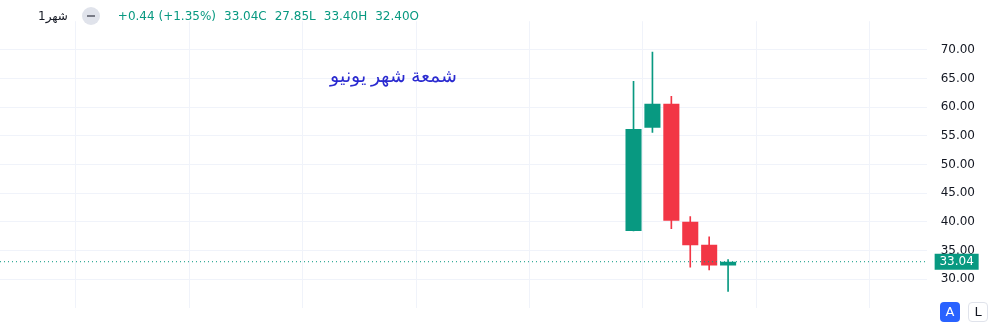  What do you see at coordinates (958, 163) in the screenshot?
I see `y-tick-label: 50.00` at bounding box center [958, 163].